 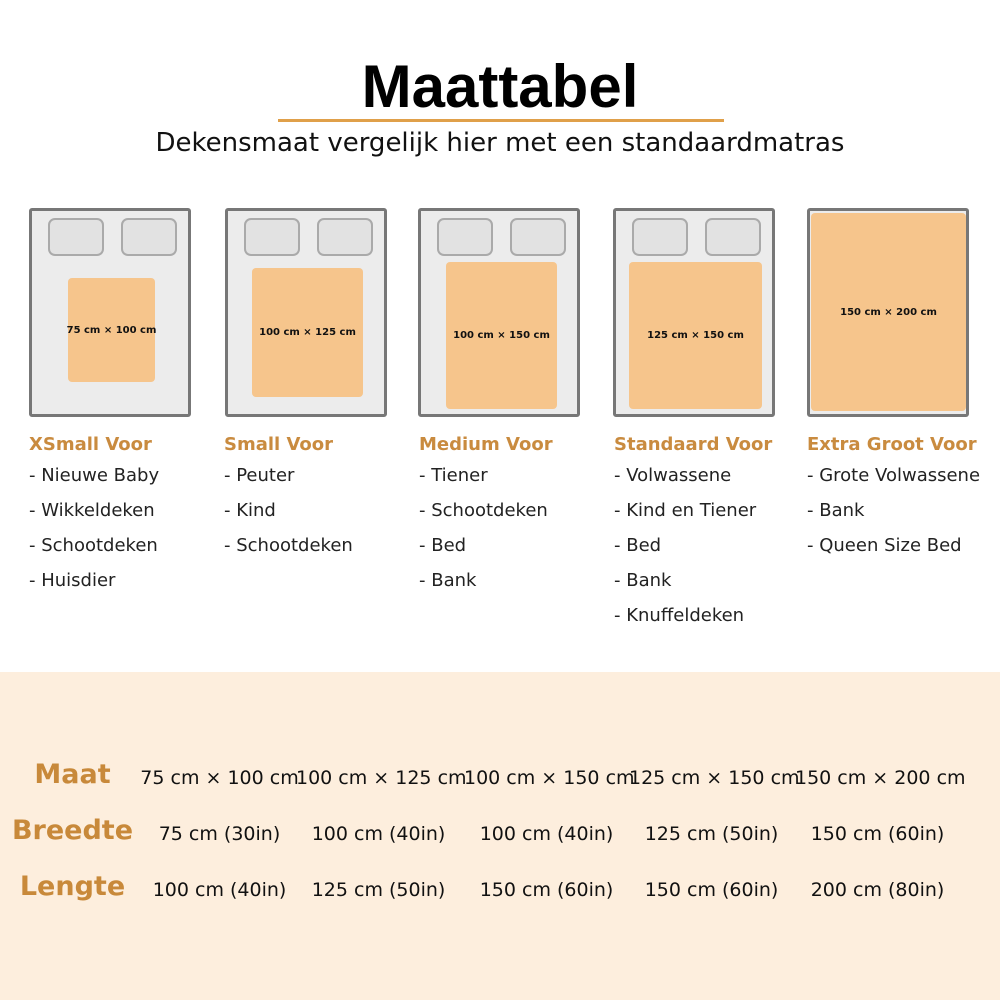 I want to click on table-cell: 100 cm × 125 cm, so click(x=381, y=778).